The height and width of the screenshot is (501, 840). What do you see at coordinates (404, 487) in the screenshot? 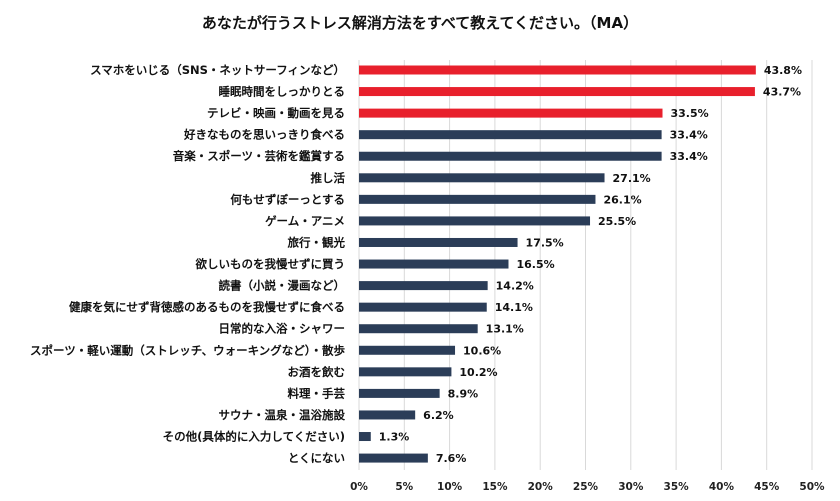
I see `x-tick-label: 5%` at bounding box center [404, 487].